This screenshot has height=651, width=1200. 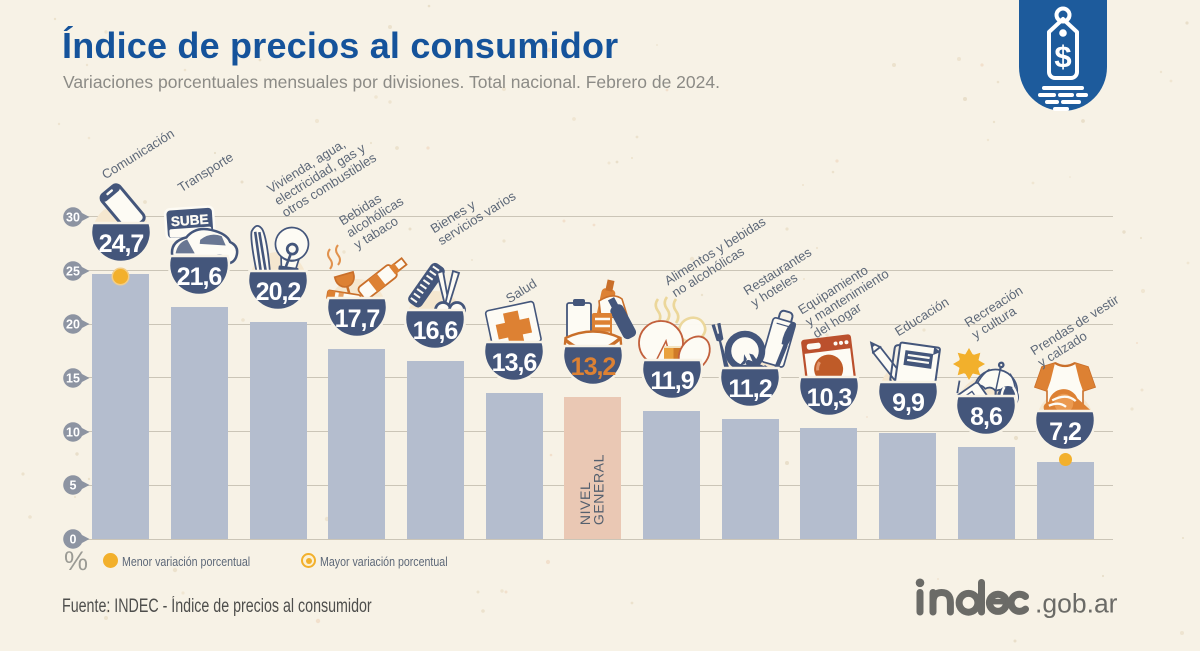 What do you see at coordinates (120, 244) in the screenshot?
I see `svg-text: 24,7` at bounding box center [120, 244].